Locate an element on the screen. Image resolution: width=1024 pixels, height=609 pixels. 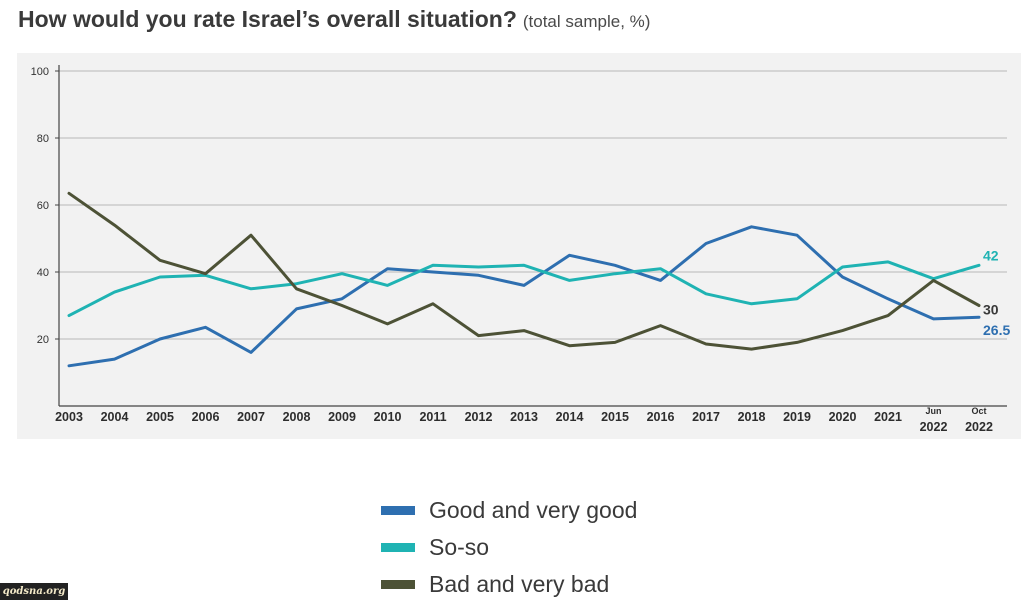
legend: Good and very good So-so Bad and very bad is located at coordinates (509, 547).